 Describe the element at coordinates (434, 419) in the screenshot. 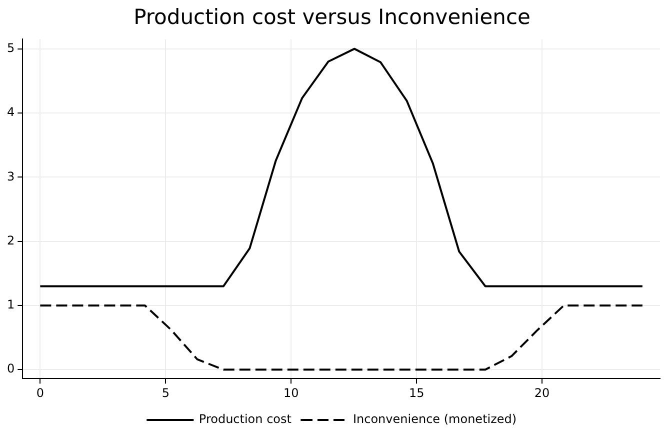

I see `legend-label: Inconvenience (monetized)` at that location.